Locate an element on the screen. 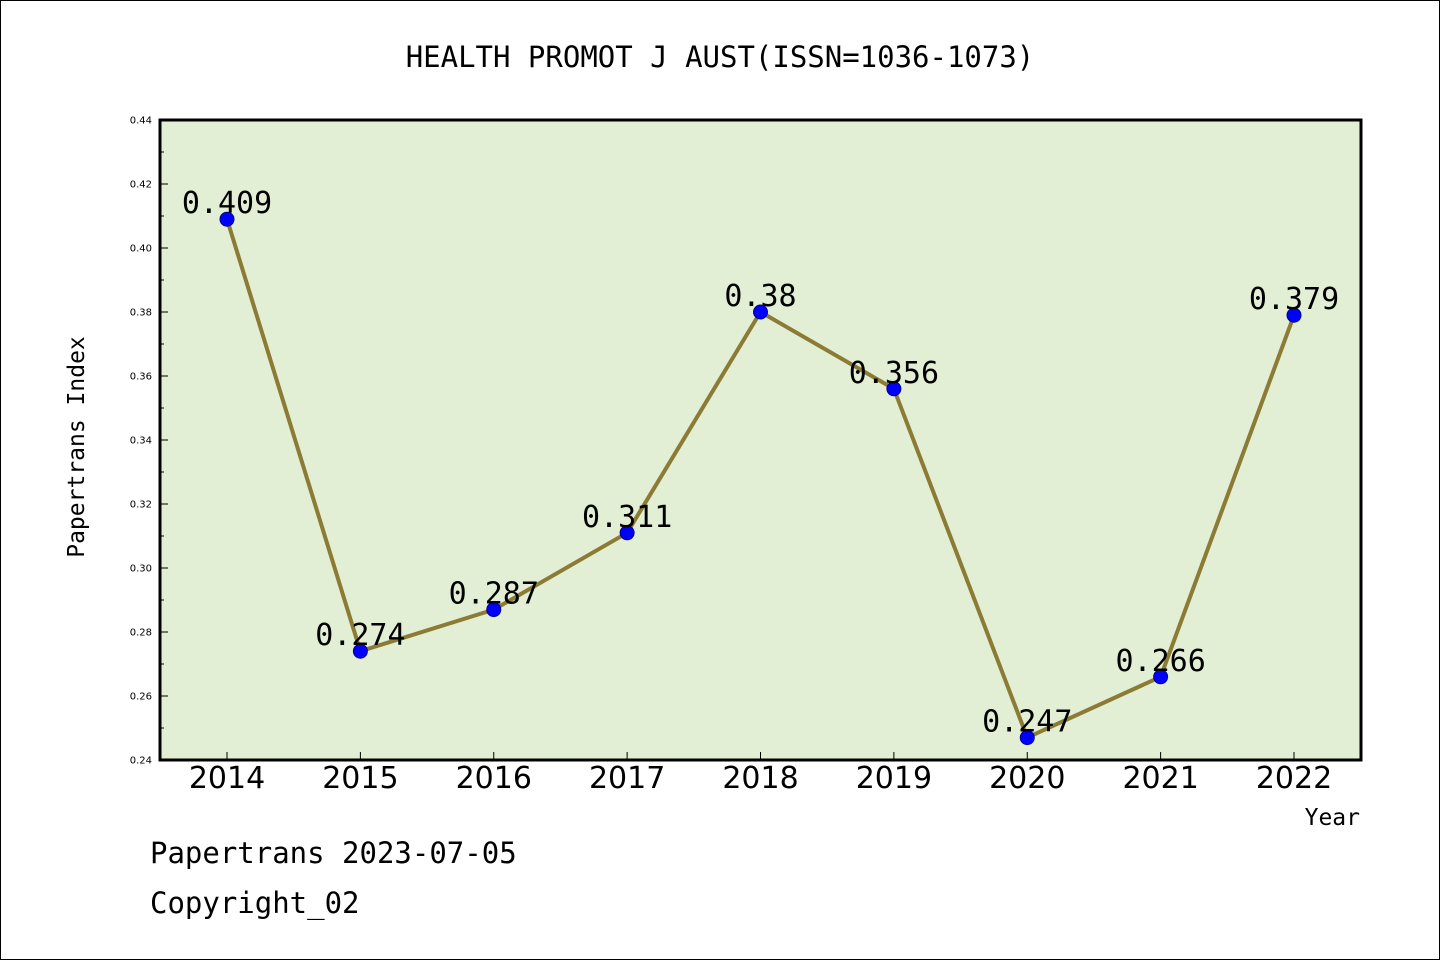  data-label: 0.409 is located at coordinates (227, 203).